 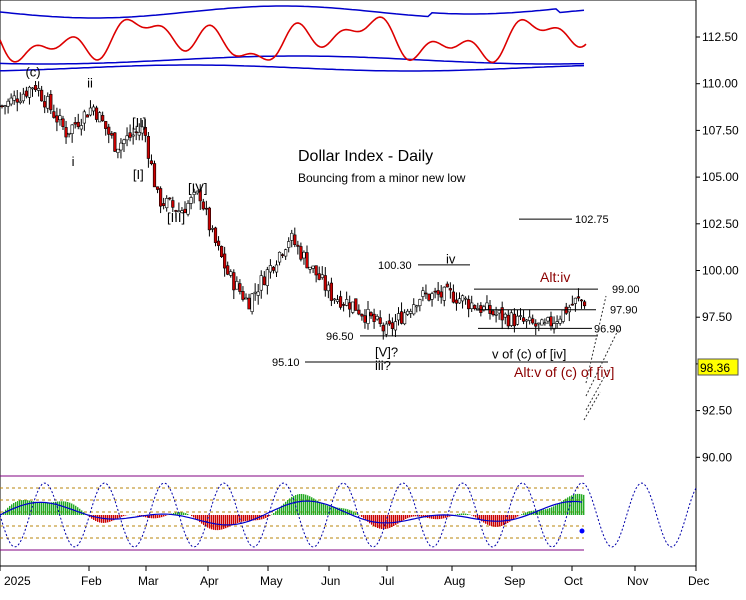 What do you see at coordinates (292, 12) in the screenshot?
I see `upper-band-line` at bounding box center [292, 12].